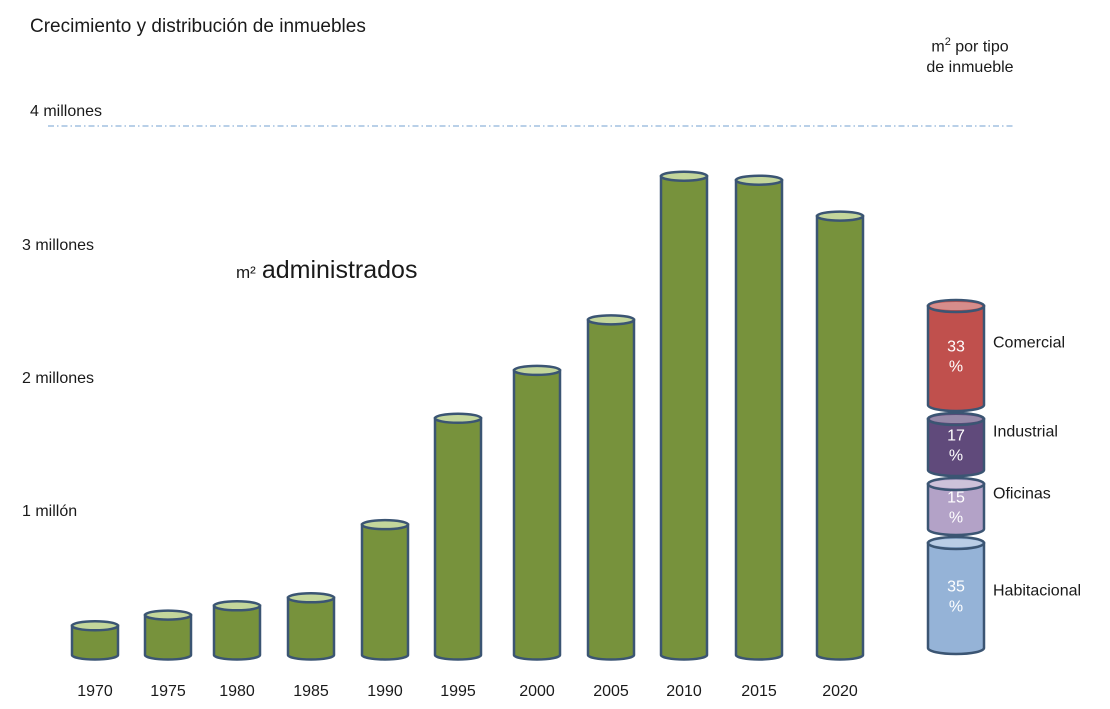  I want to click on segment-value: 33, so click(956, 347).